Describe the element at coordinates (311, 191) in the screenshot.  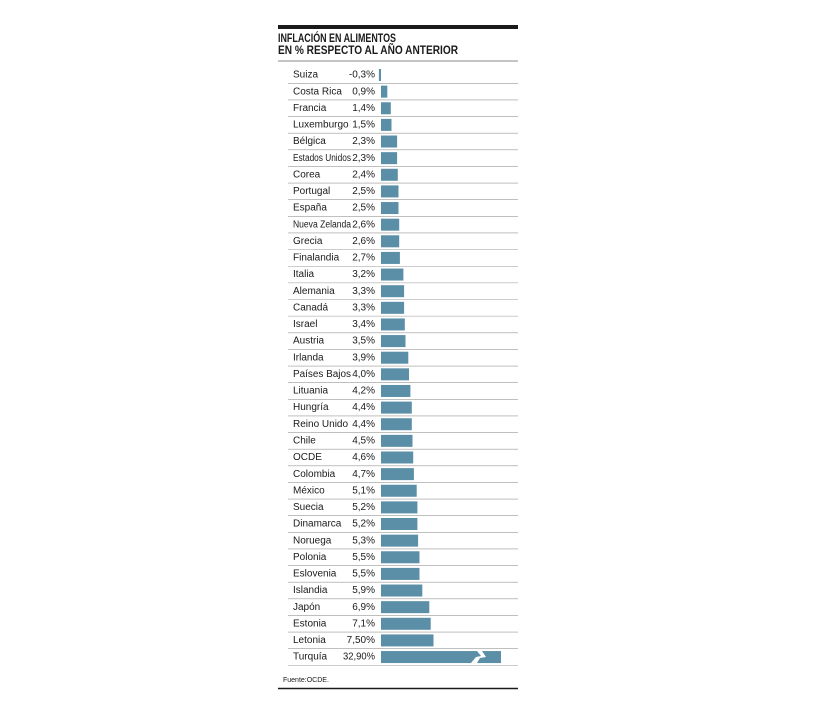
I see `category-label: Portugal` at that location.